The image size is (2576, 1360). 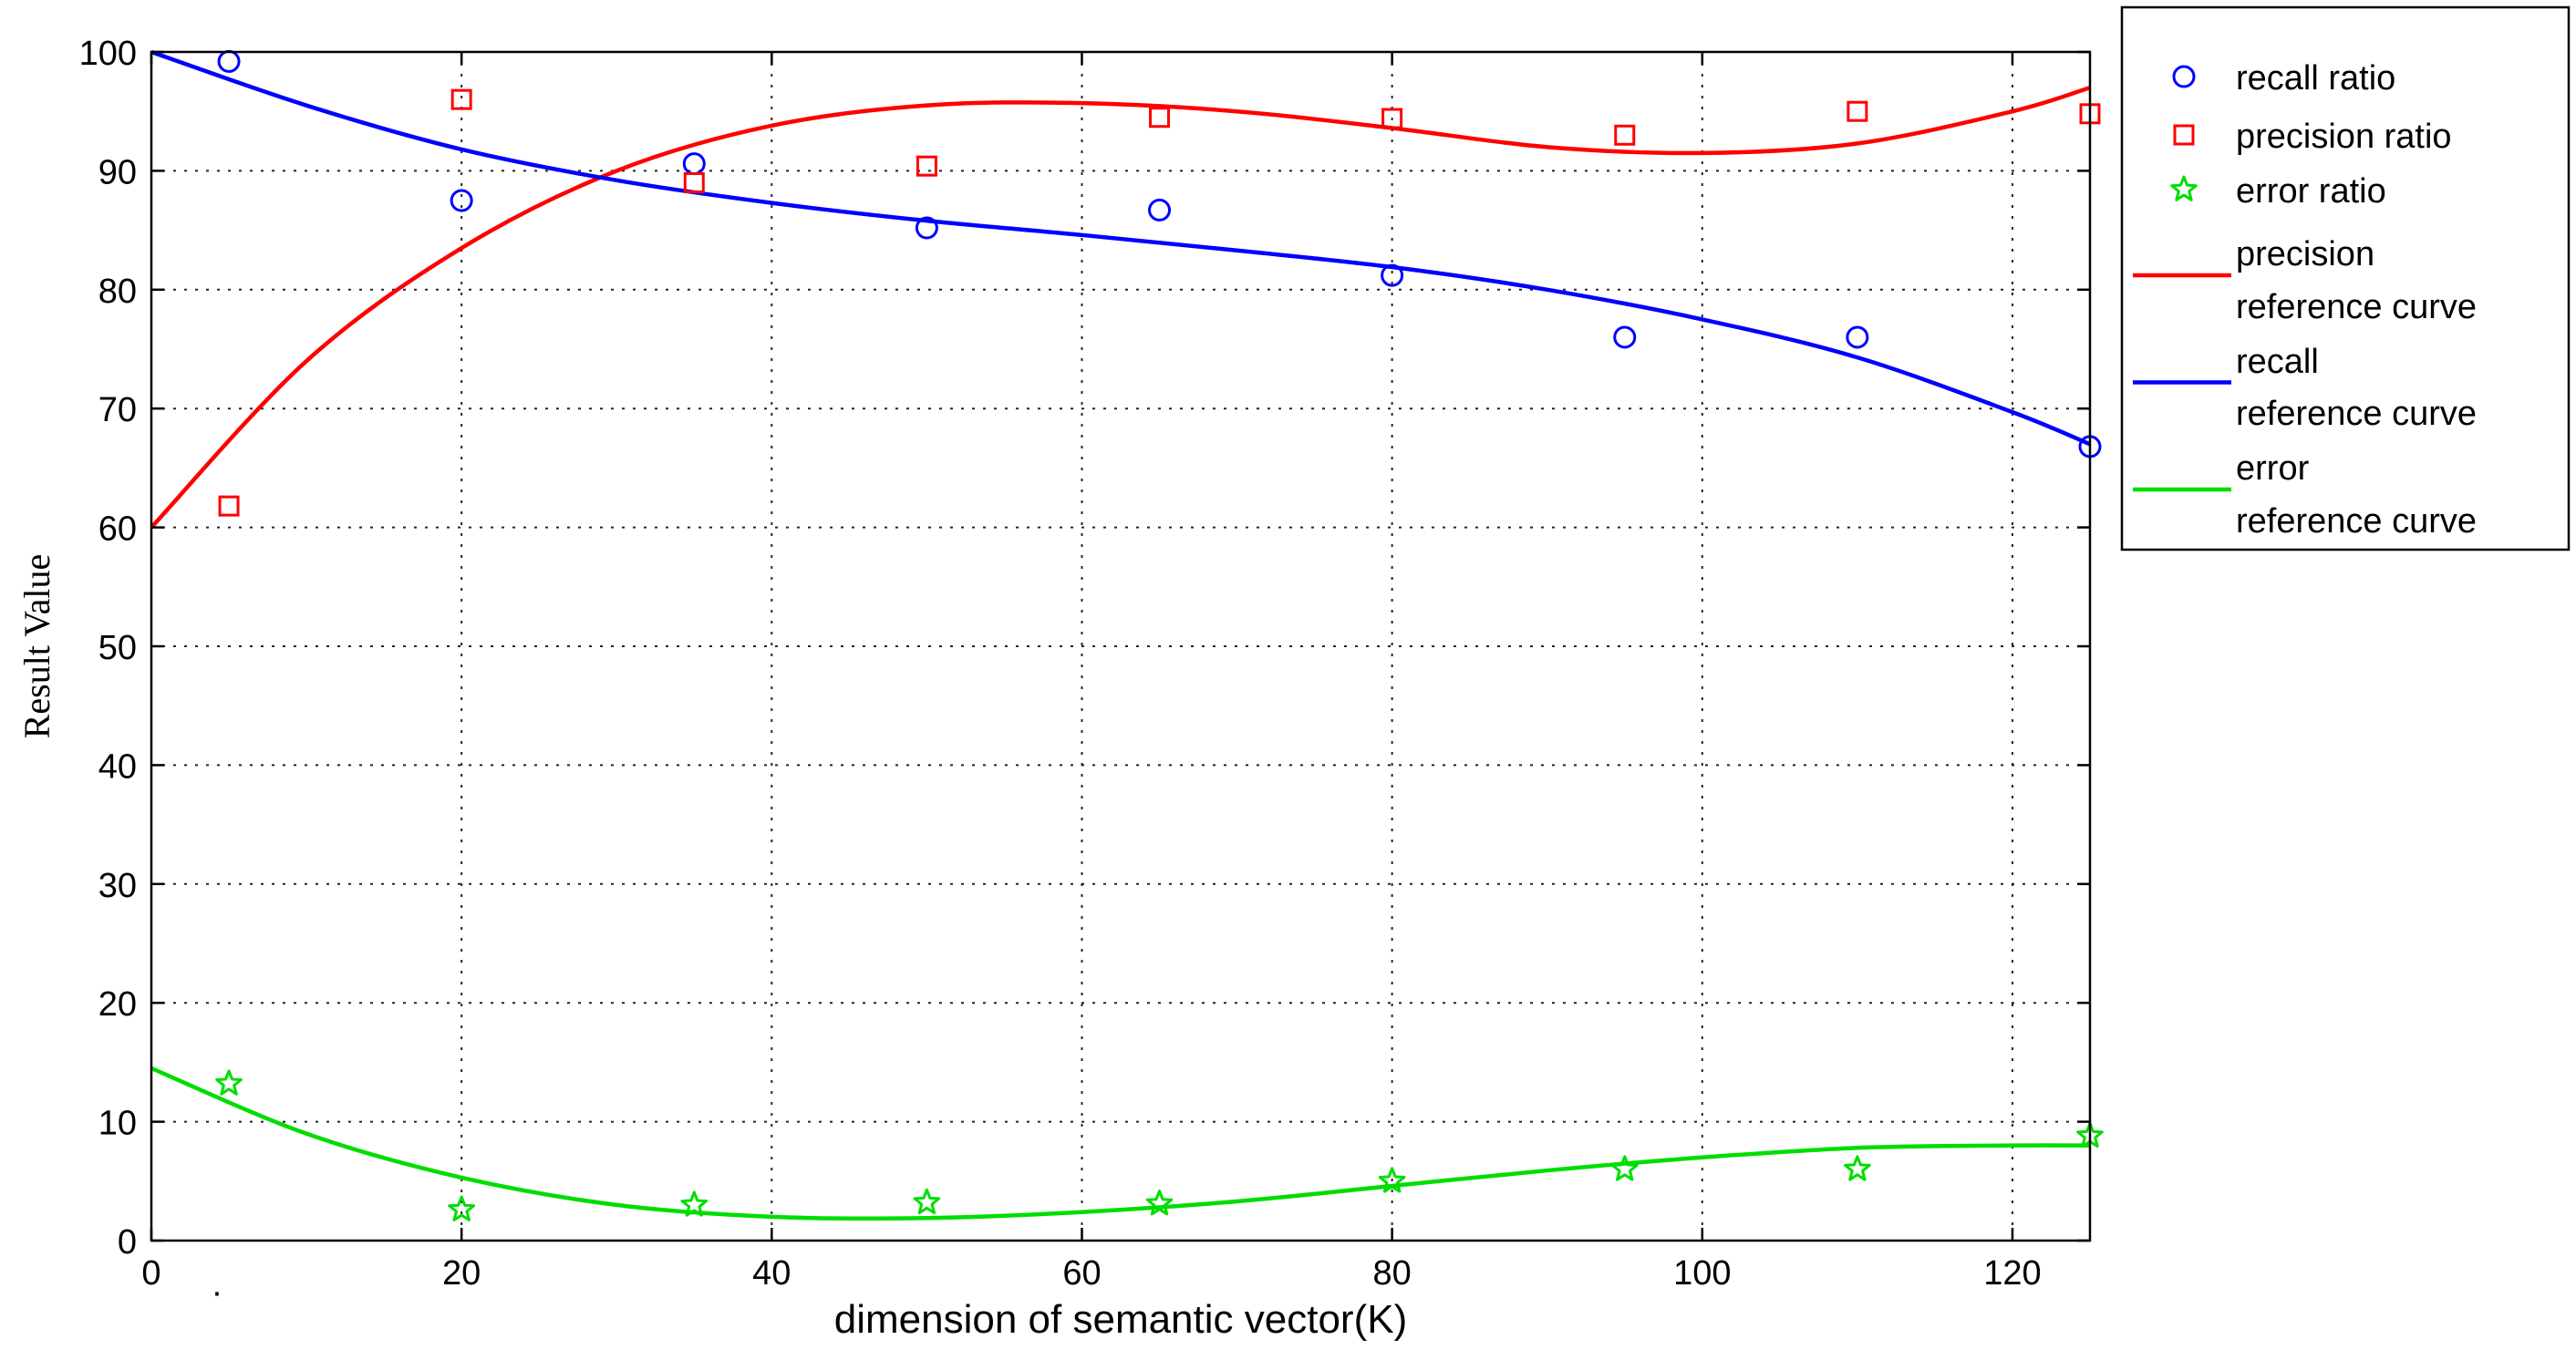 I want to click on legend-label: precision ratio, so click(x=2344, y=137).